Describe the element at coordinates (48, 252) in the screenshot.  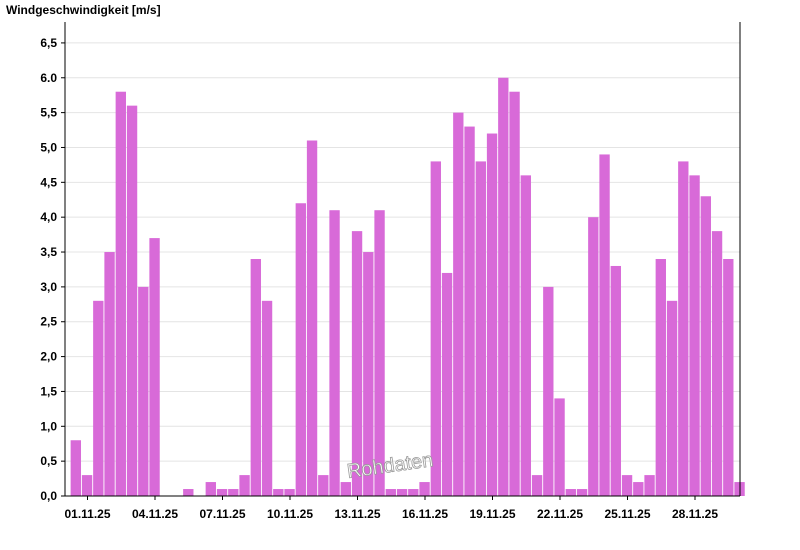
I see `y-tick-label: 3,5` at that location.